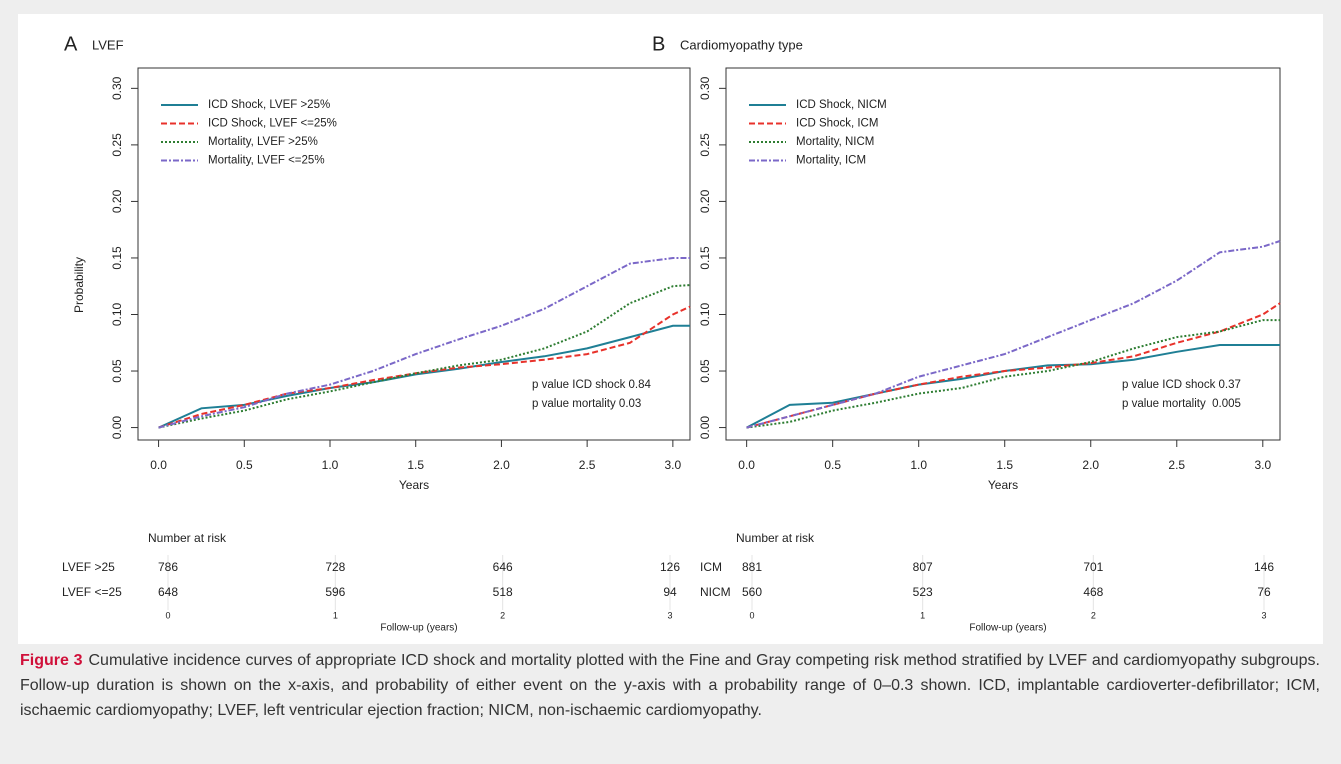 The image size is (1341, 764). Describe the element at coordinates (831, 161) in the screenshot. I see `legend-label: Mortality, ICM` at that location.